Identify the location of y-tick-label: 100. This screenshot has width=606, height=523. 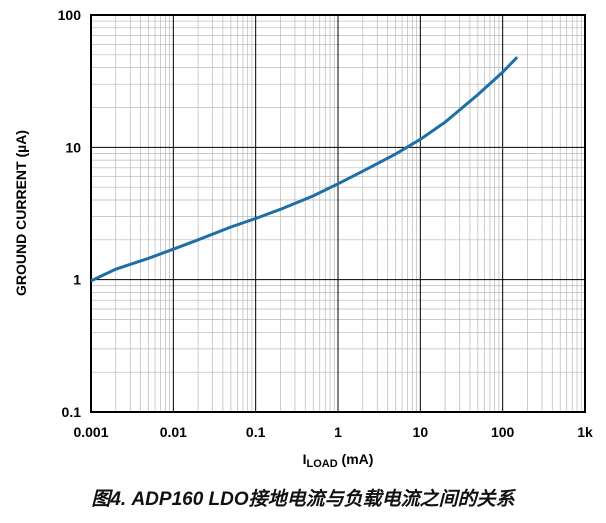
(70, 15).